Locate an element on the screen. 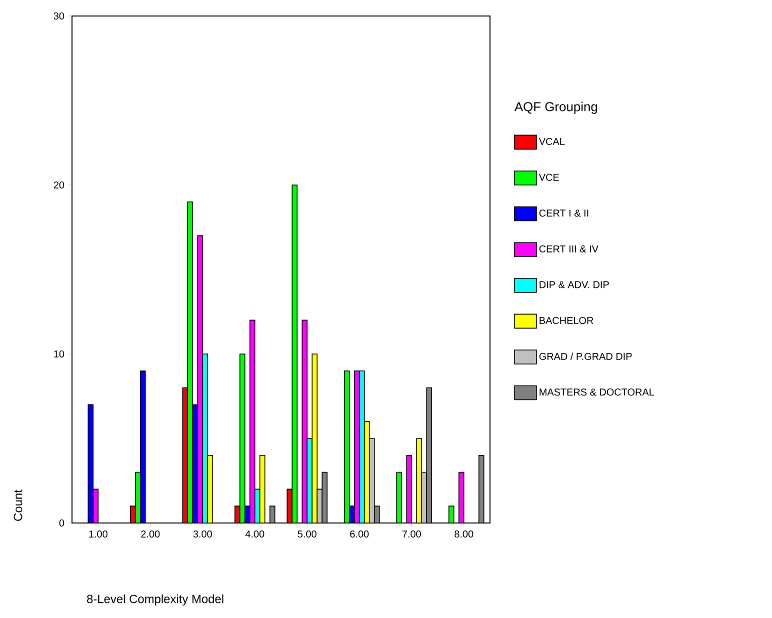  x-tick-label: 1.00 is located at coordinates (98, 534).